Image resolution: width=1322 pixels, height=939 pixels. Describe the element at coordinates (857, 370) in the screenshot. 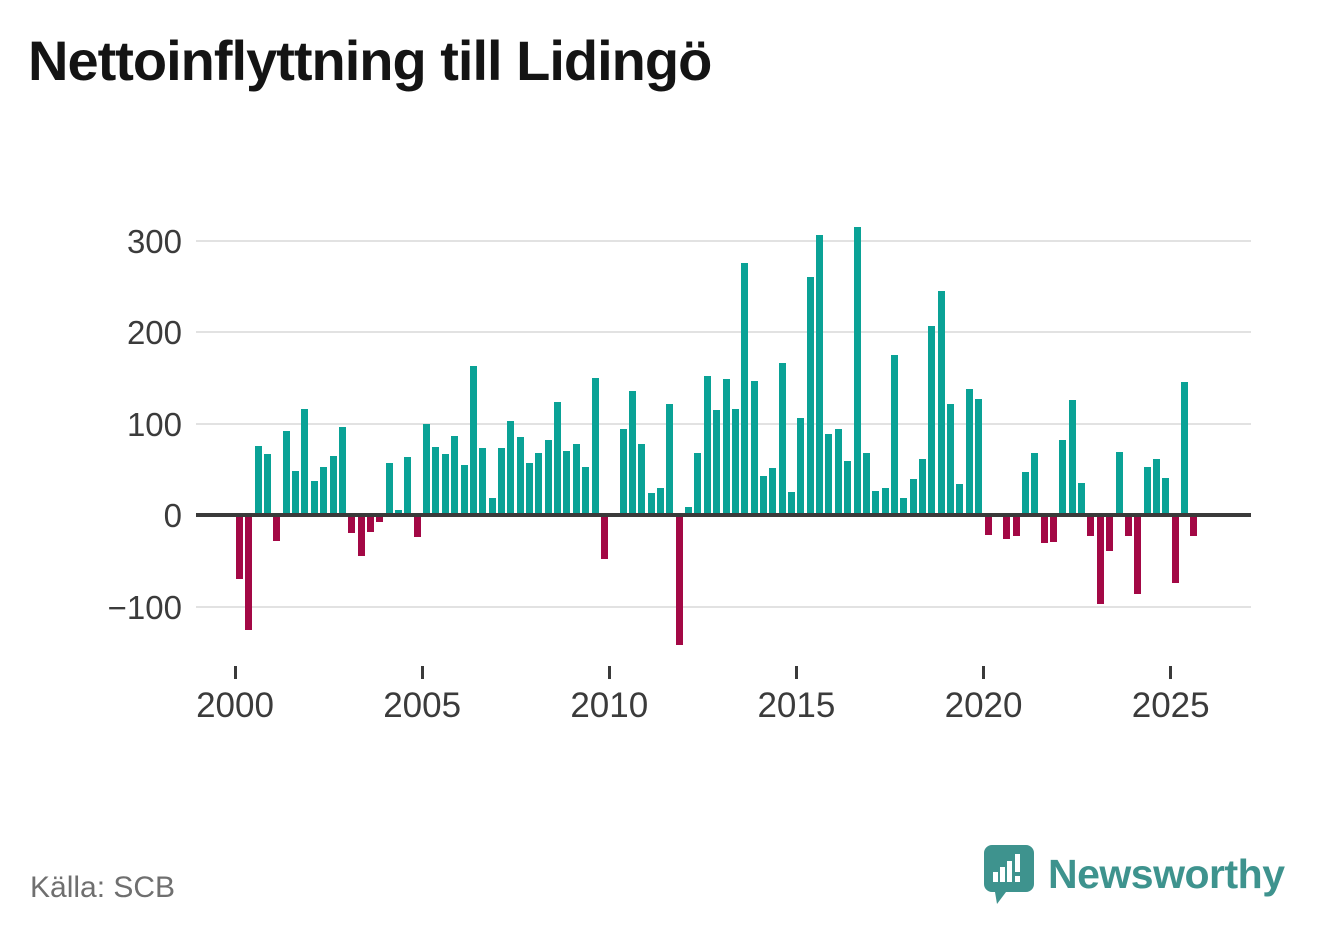

I see `bar-2016-Q3` at that location.